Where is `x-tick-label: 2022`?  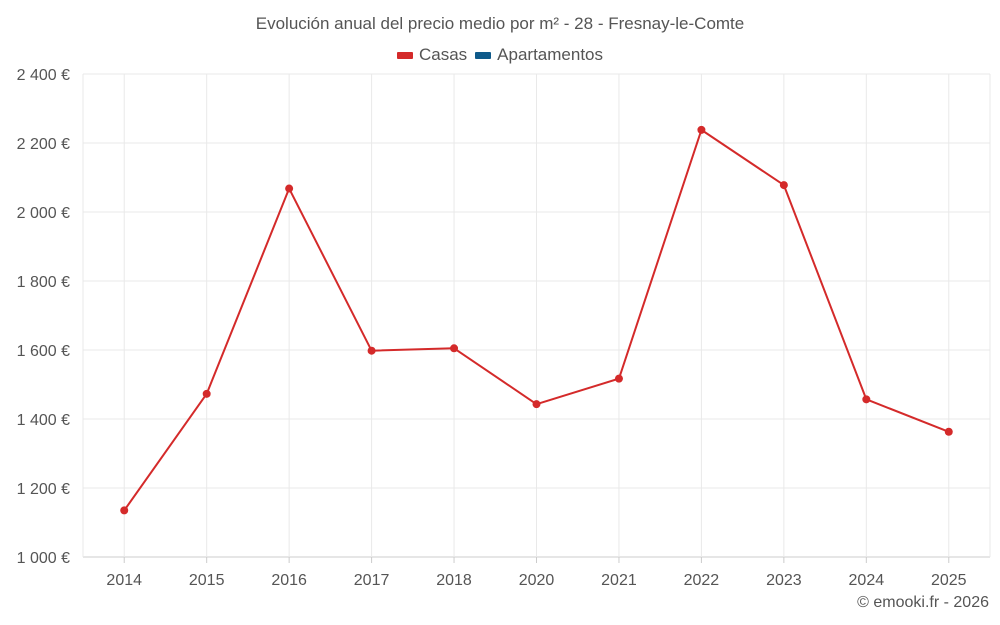
x-tick-label: 2022 is located at coordinates (702, 580).